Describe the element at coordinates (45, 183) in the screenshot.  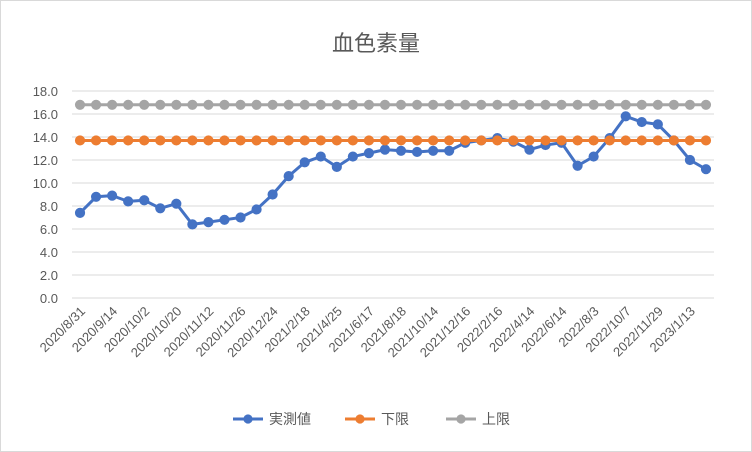
I see `y-tick-label: 10.0` at that location.